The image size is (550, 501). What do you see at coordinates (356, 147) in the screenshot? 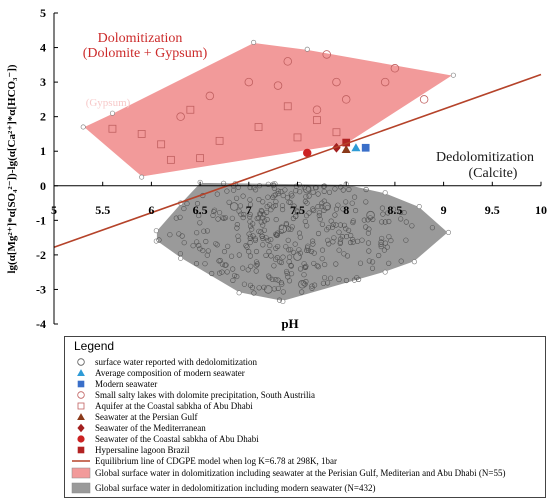
I see `series-1-point` at bounding box center [356, 147].